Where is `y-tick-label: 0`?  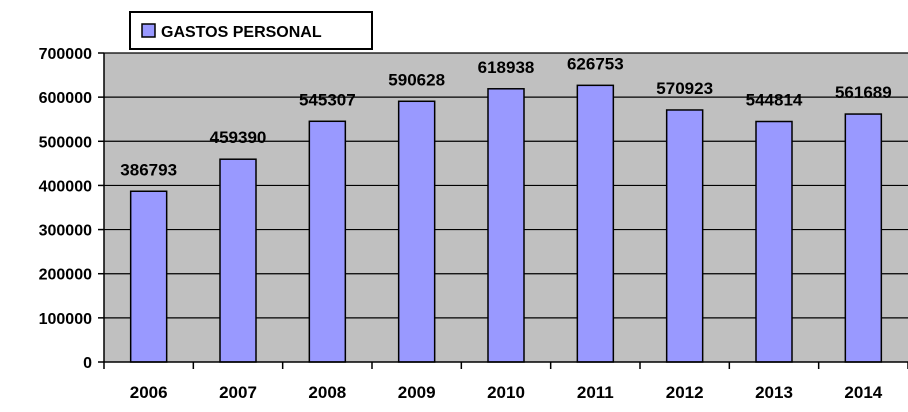 y-tick-label: 0 is located at coordinates (87, 363).